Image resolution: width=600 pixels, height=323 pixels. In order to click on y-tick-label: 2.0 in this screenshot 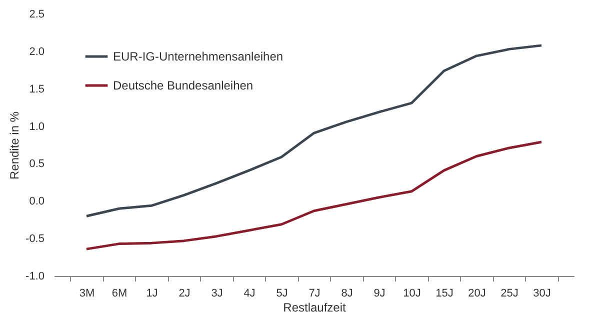, I will do `click(36, 52)`.